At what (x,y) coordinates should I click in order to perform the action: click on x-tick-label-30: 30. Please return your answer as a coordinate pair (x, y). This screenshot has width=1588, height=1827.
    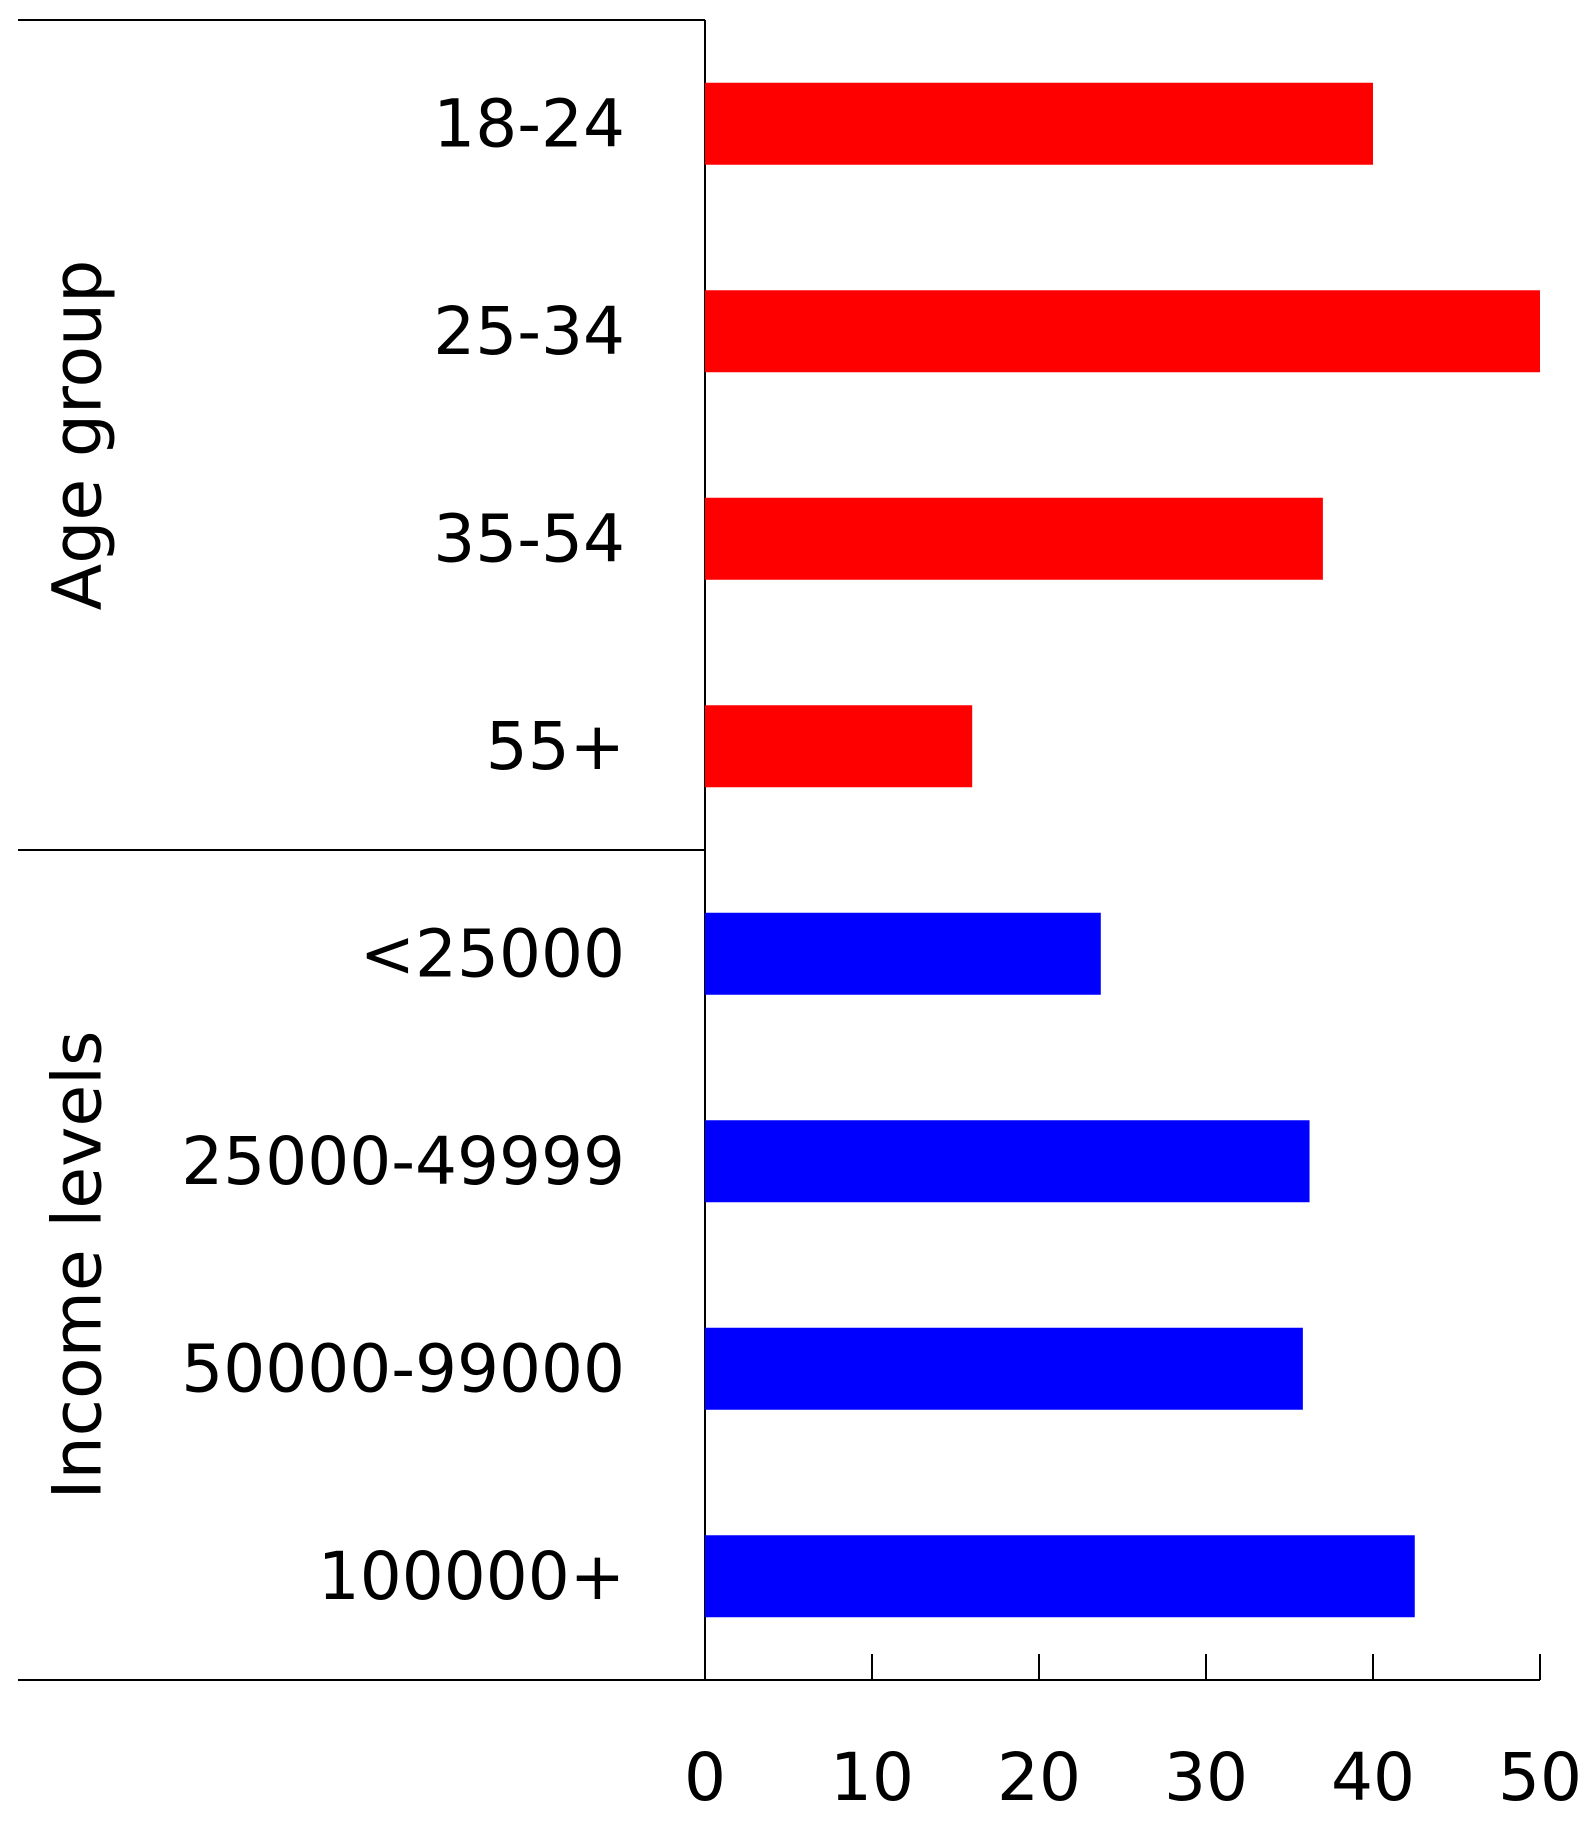
    Looking at the image, I should click on (1206, 1777).